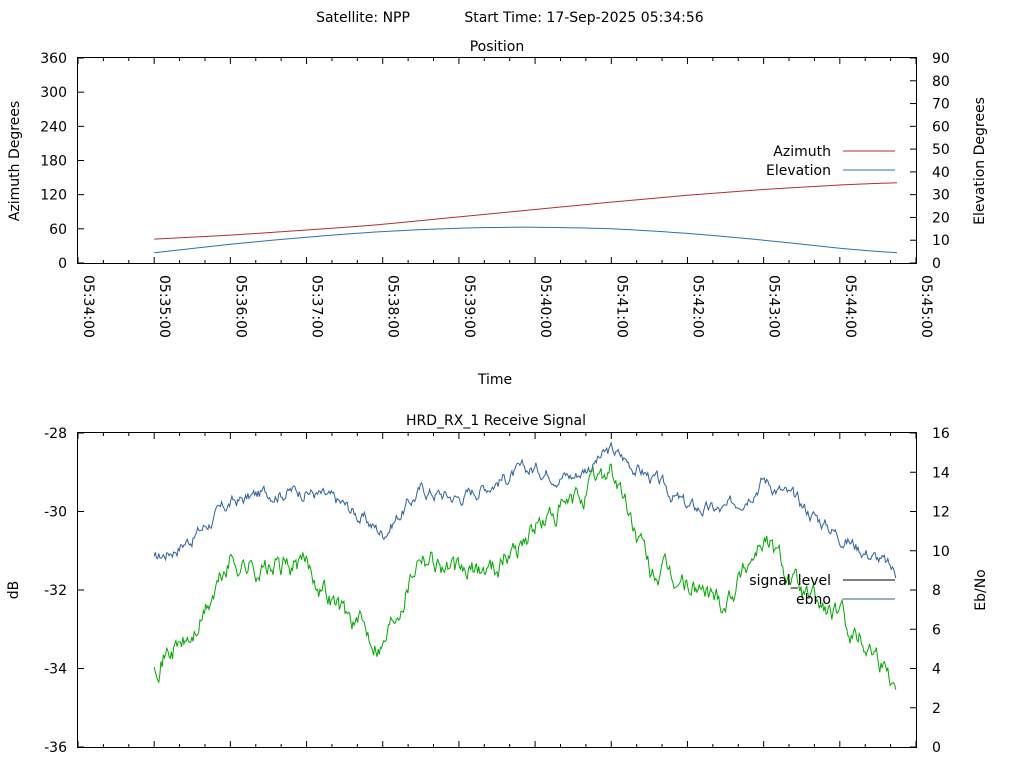 The width and height of the screenshot is (1024, 768). I want to click on azimuth-line, so click(526, 211).